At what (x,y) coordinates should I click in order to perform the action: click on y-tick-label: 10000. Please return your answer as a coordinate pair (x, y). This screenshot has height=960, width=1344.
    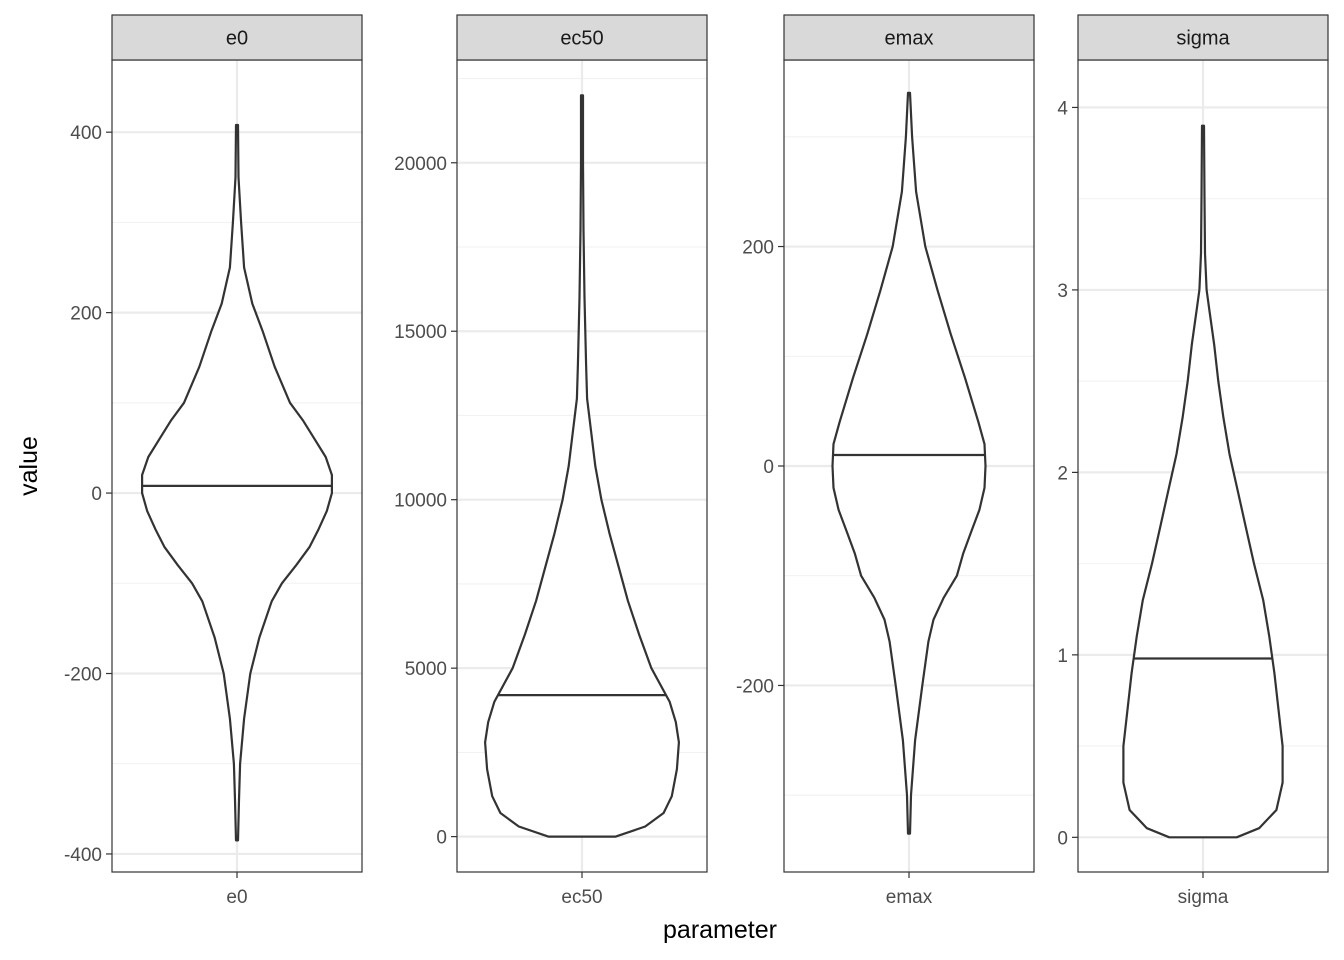
    Looking at the image, I should click on (420, 501).